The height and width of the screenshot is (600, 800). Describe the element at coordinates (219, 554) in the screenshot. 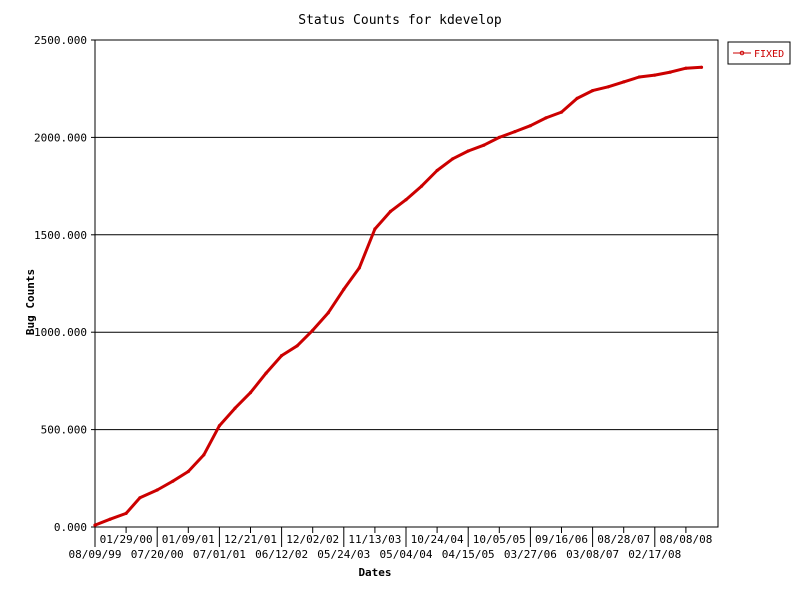

I see `x-tick-label: 07/01/01` at that location.